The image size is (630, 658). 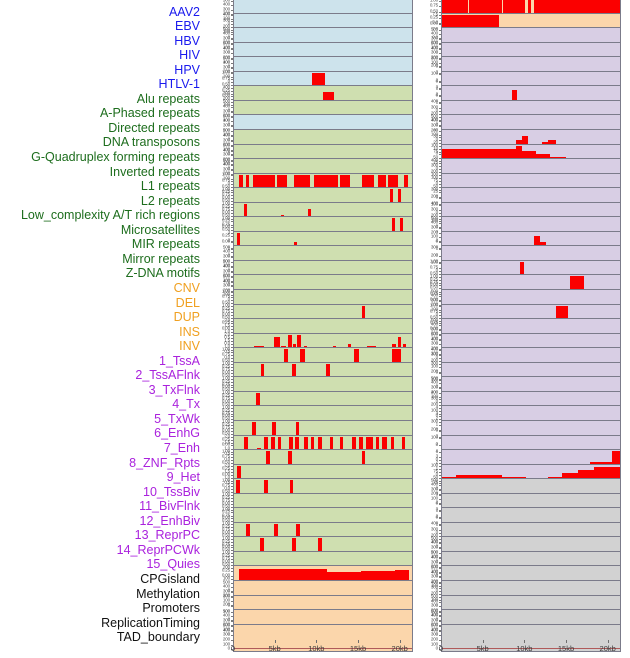 What do you see at coordinates (227, 320) in the screenshot?
I see `y-tick-label: 2.0` at bounding box center [227, 320].